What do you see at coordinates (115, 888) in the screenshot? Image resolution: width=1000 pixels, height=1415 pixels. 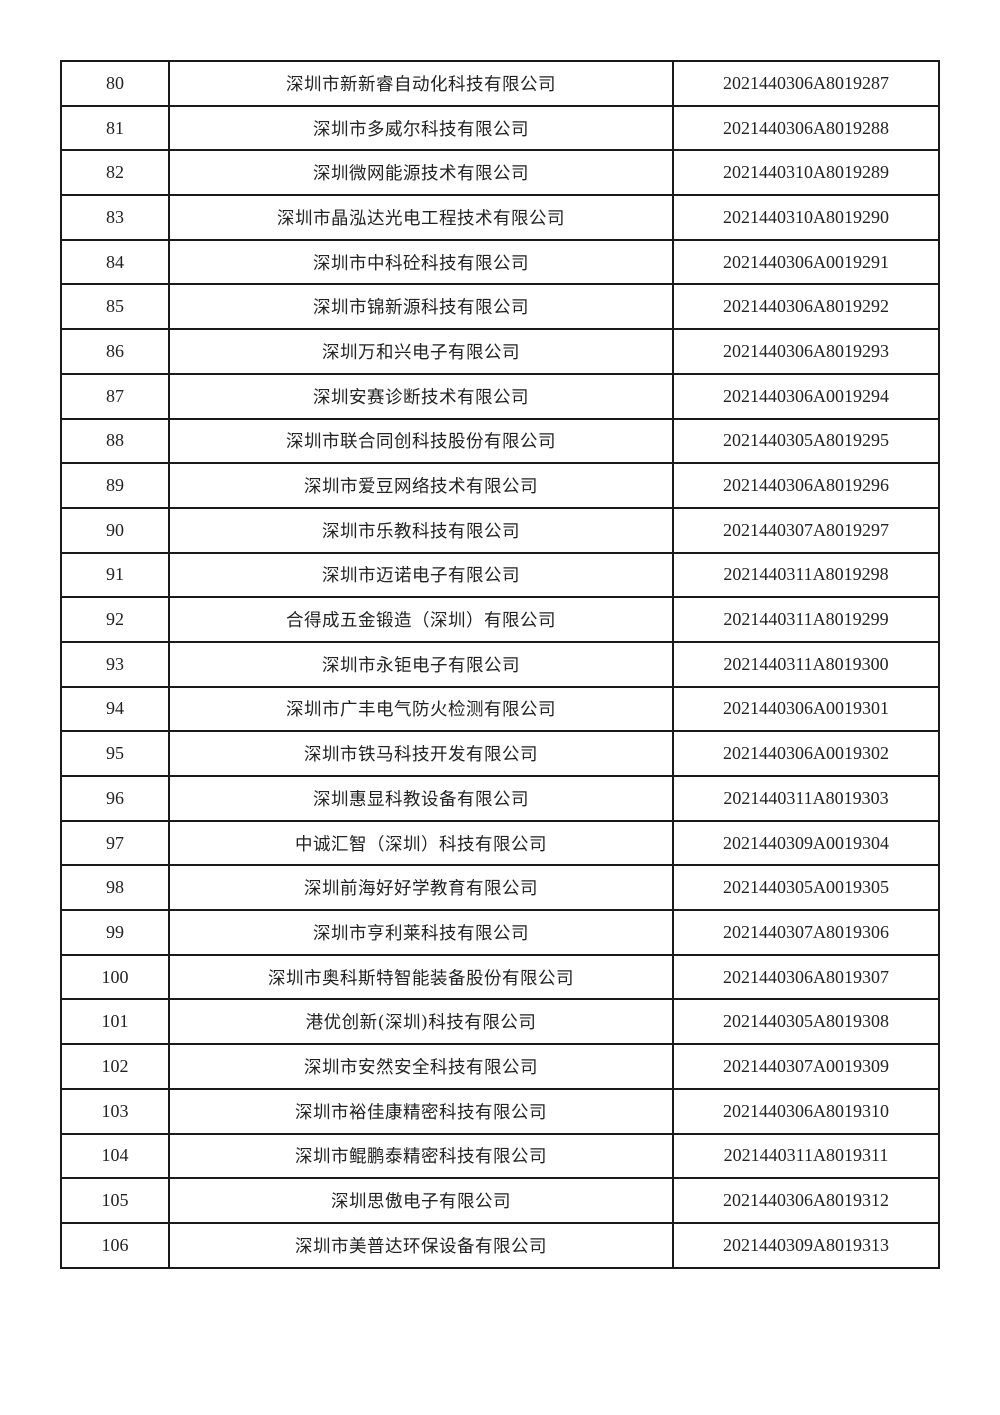 I see `row-number-cell: 98` at bounding box center [115, 888].